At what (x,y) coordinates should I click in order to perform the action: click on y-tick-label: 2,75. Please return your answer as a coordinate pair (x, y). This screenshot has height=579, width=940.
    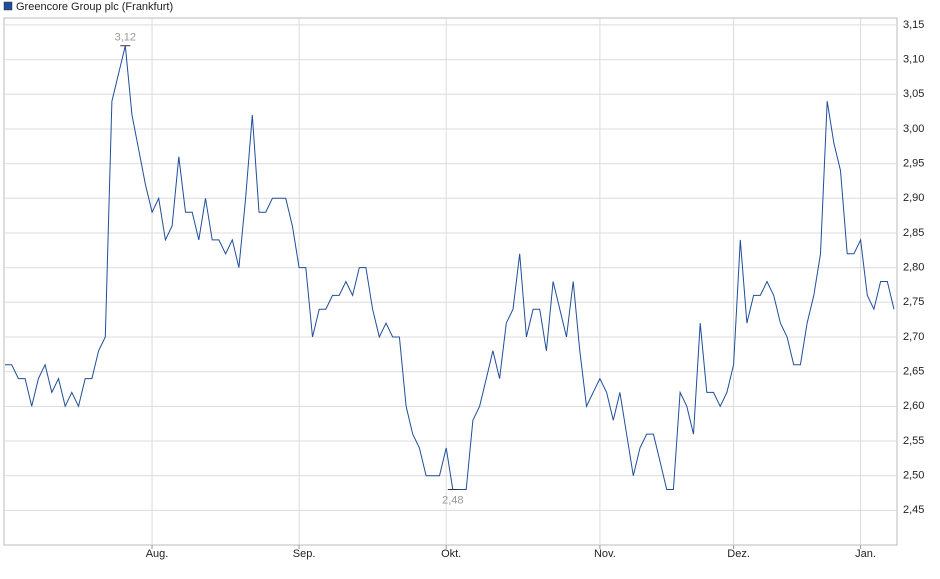
    Looking at the image, I should click on (913, 302).